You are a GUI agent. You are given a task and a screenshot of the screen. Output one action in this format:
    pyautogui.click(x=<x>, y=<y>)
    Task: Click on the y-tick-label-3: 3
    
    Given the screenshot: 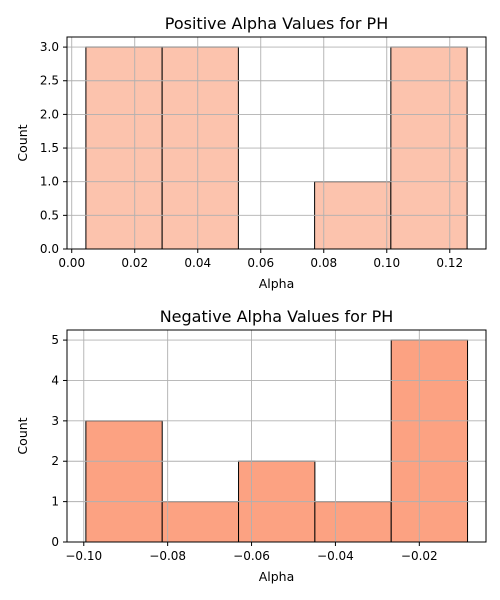 What is the action you would take?
    pyautogui.click(x=55, y=421)
    